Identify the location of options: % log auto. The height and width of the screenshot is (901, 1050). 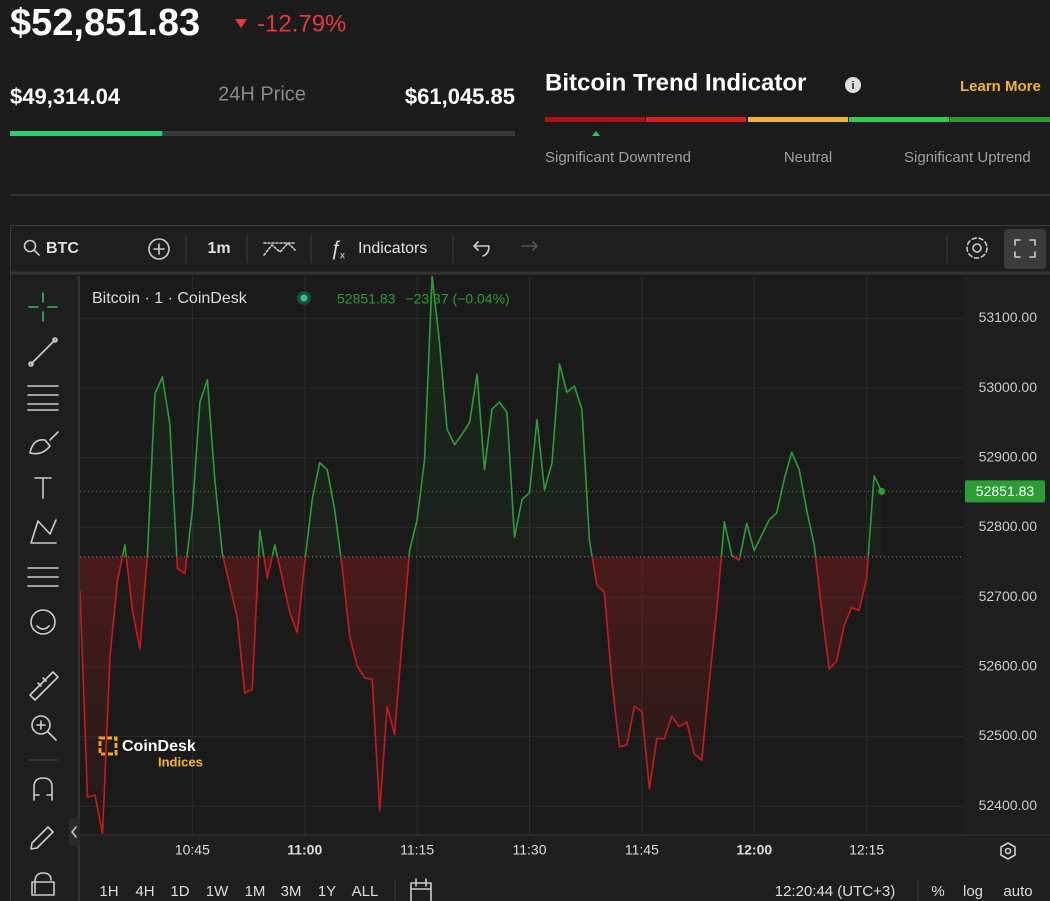
(981, 891).